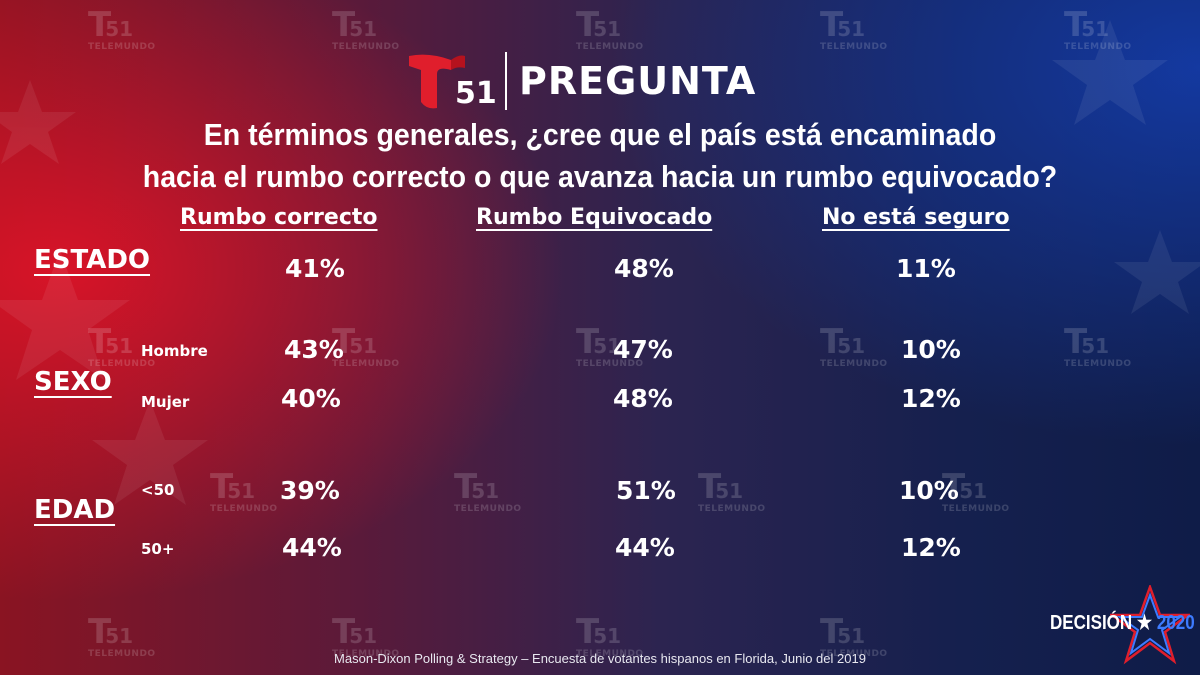 This screenshot has height=675, width=1200. Describe the element at coordinates (73, 382) in the screenshot. I see `group-label-sexo: SEXO` at that location.